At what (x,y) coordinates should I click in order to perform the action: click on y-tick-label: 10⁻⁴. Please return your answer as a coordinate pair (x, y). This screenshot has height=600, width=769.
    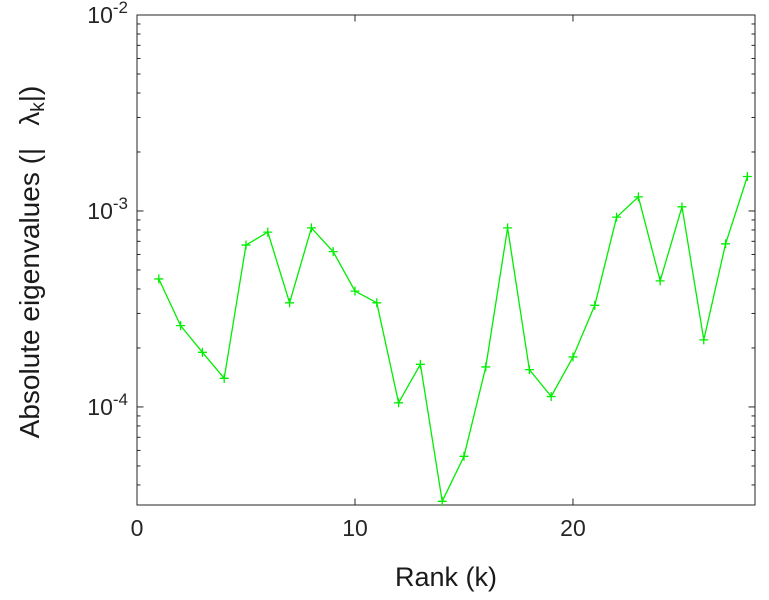
    Looking at the image, I should click on (107, 405).